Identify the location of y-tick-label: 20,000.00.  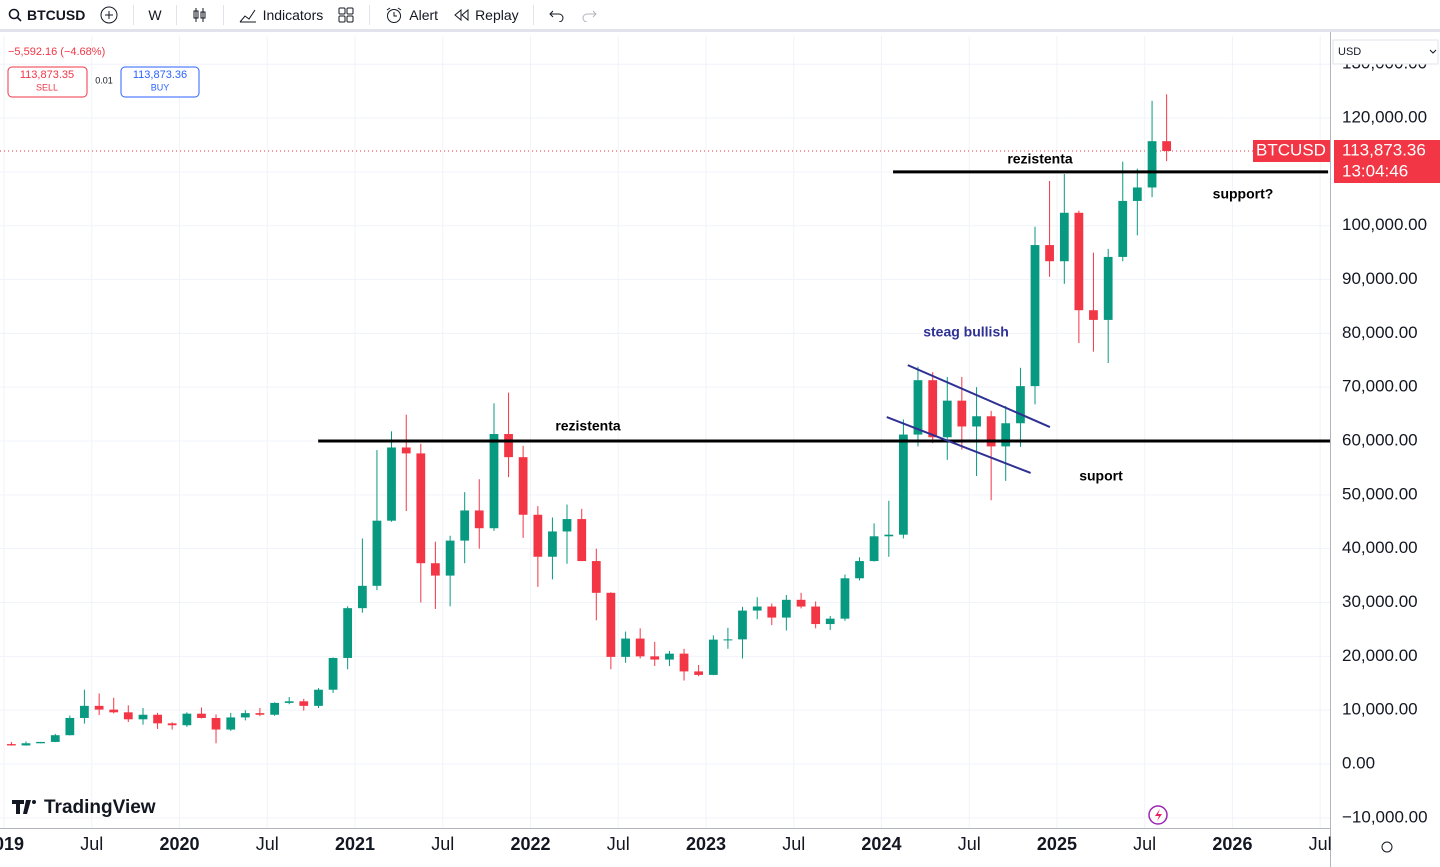
(1380, 655).